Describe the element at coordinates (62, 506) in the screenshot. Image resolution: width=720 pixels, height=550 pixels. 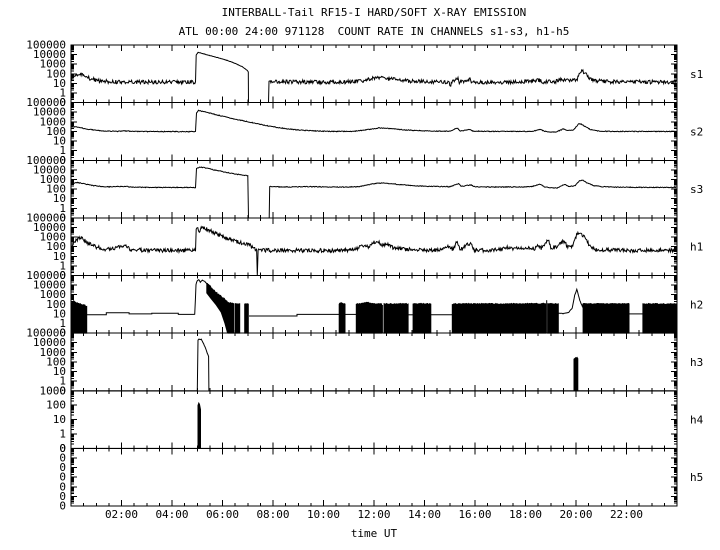
I see `y-tick-label-h5-6: 0` at that location.